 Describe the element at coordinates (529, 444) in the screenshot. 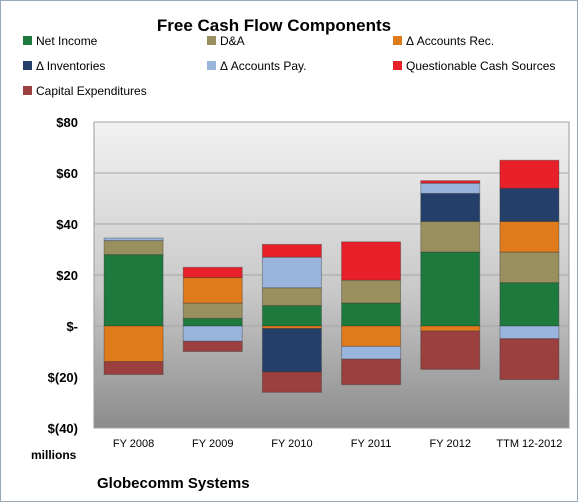

I see `x-tick-label: TTM 12-2012` at that location.